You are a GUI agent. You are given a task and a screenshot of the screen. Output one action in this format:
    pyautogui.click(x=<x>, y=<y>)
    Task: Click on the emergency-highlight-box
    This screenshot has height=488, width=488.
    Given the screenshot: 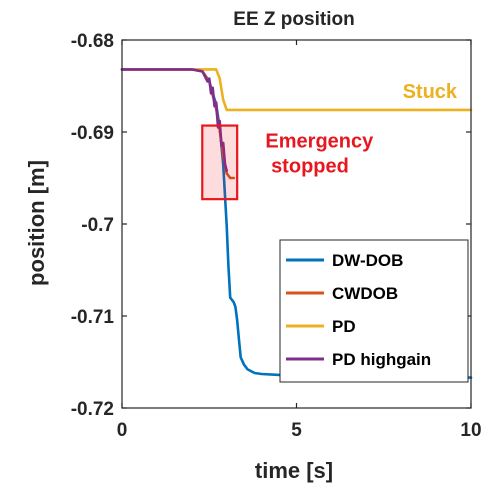 What is the action you would take?
    pyautogui.click(x=220, y=162)
    